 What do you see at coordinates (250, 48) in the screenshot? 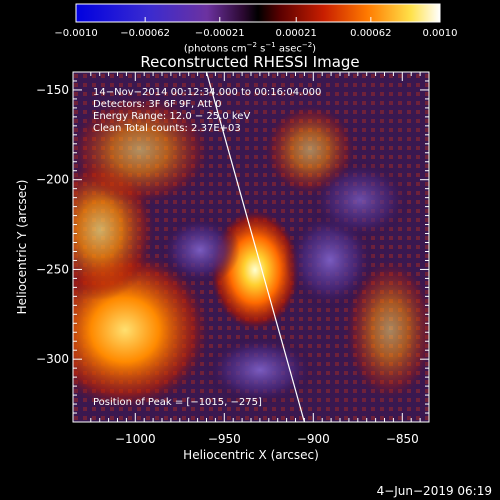
I see `colorbar-units: (photons cm−2 s−1 asec−2)` at bounding box center [250, 48].